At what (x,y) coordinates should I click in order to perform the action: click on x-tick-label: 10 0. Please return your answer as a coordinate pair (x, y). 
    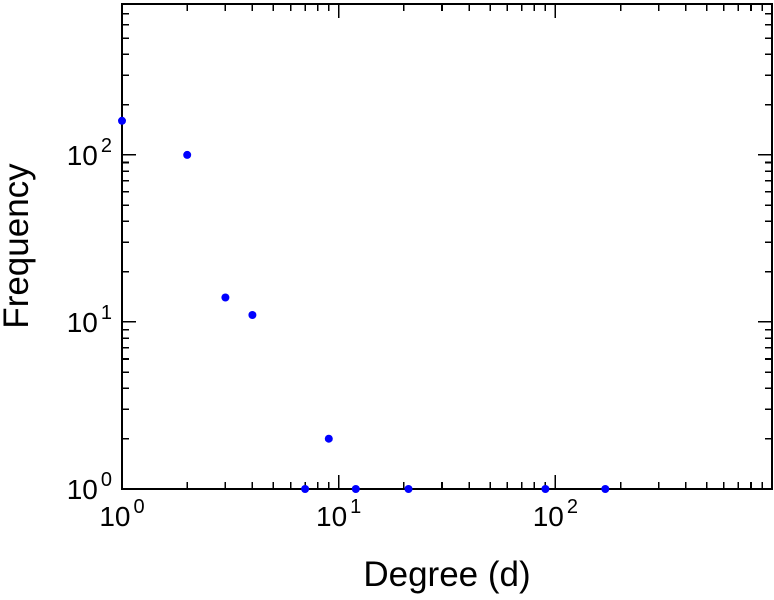
    Looking at the image, I should click on (121, 514).